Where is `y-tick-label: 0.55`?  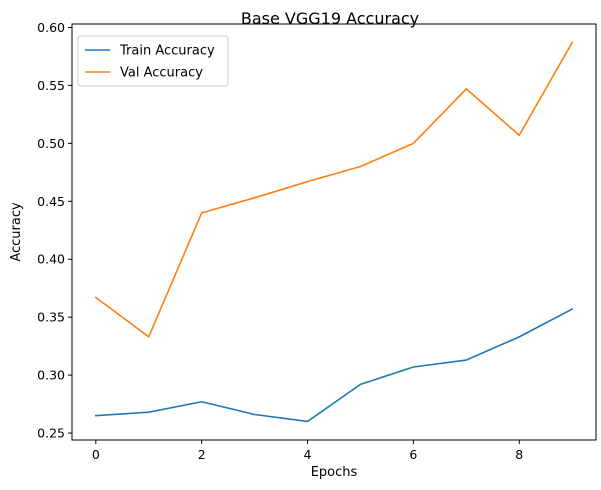
y-tick-label: 0.55 is located at coordinates (51, 85).